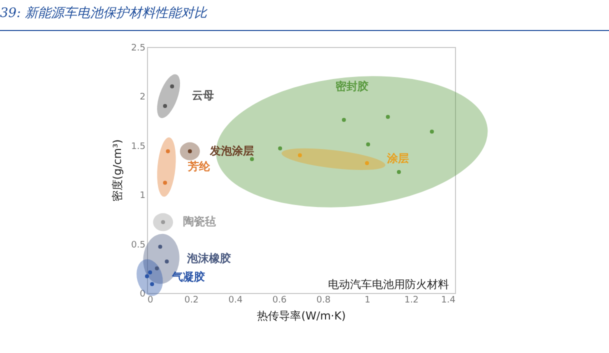 The height and width of the screenshot is (353, 609). I want to click on series-label: 芳纶, so click(198, 167).